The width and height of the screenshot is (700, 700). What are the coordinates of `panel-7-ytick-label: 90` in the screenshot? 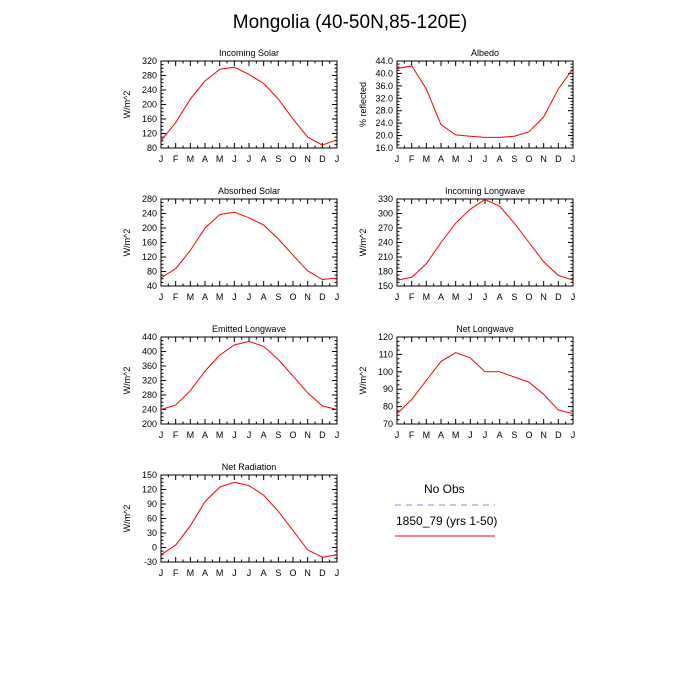 It's located at (152, 504).